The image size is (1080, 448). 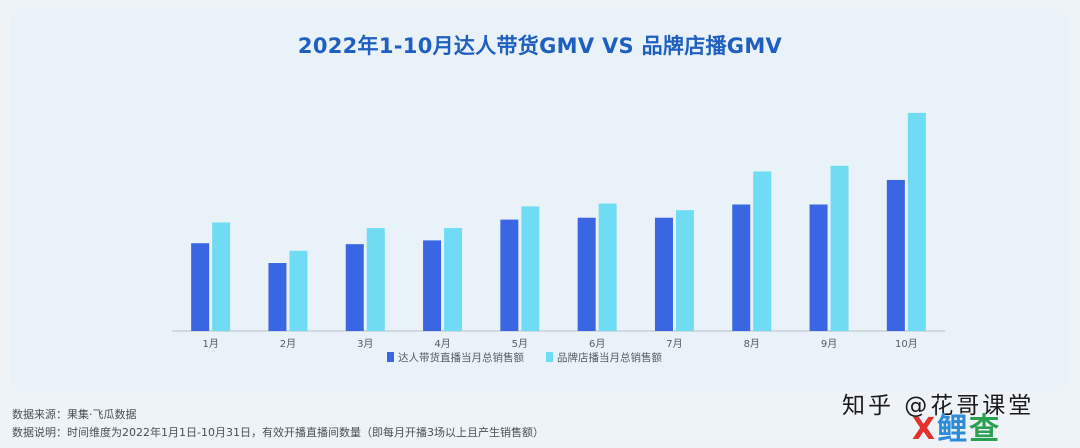 I want to click on legend-label-1: 达人带货直播当月总销售额, so click(x=461, y=357).